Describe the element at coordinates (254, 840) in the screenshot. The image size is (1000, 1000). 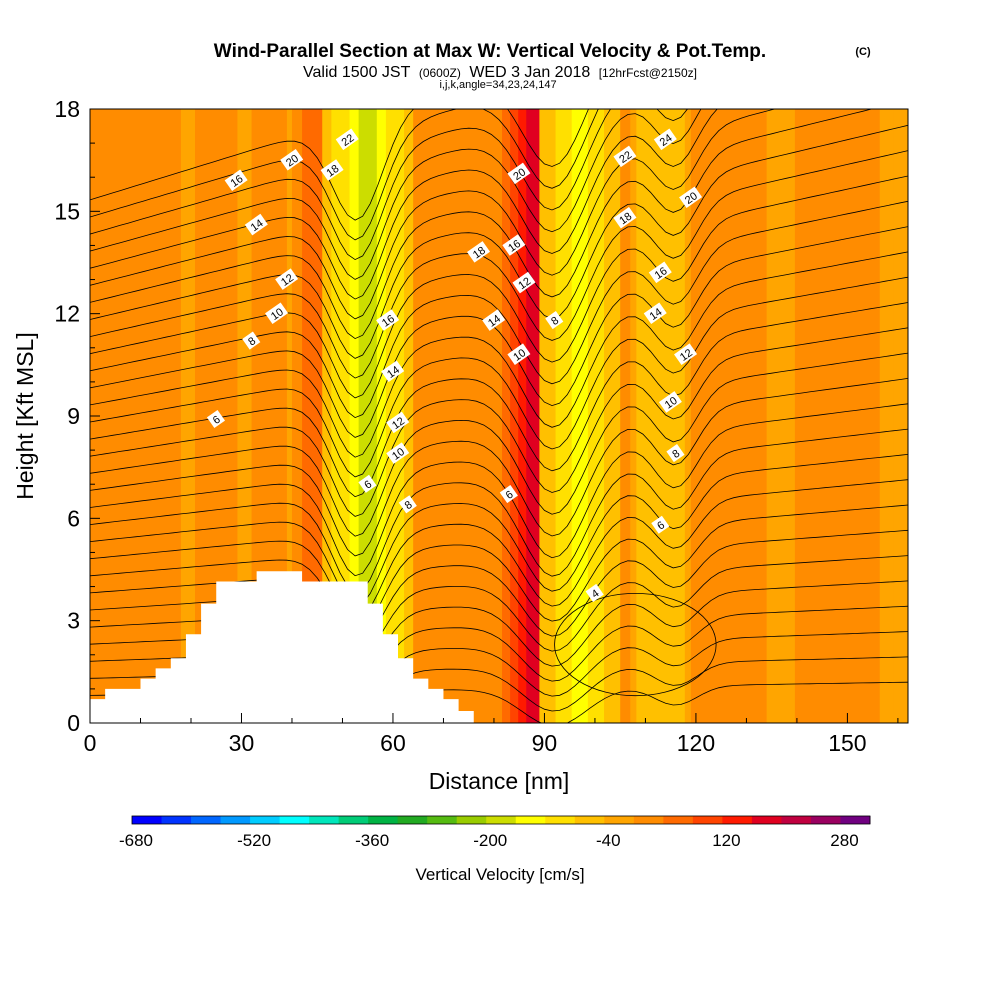
I see `colorbar-tick-label: -520` at that location.